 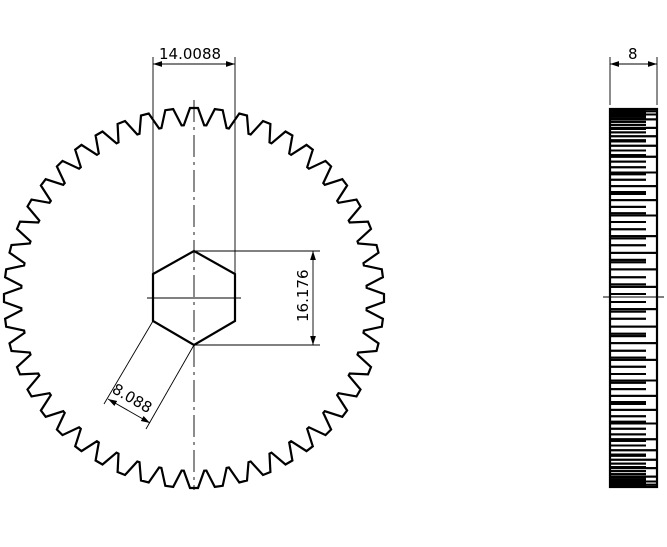 What do you see at coordinates (633, 54) in the screenshot?
I see `dim-label-face-width: 8` at bounding box center [633, 54].